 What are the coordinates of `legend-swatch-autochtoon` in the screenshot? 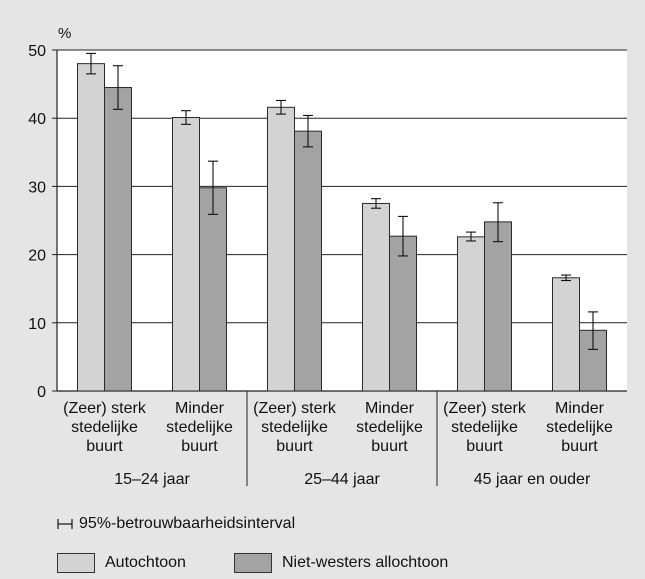 It's located at (76, 563).